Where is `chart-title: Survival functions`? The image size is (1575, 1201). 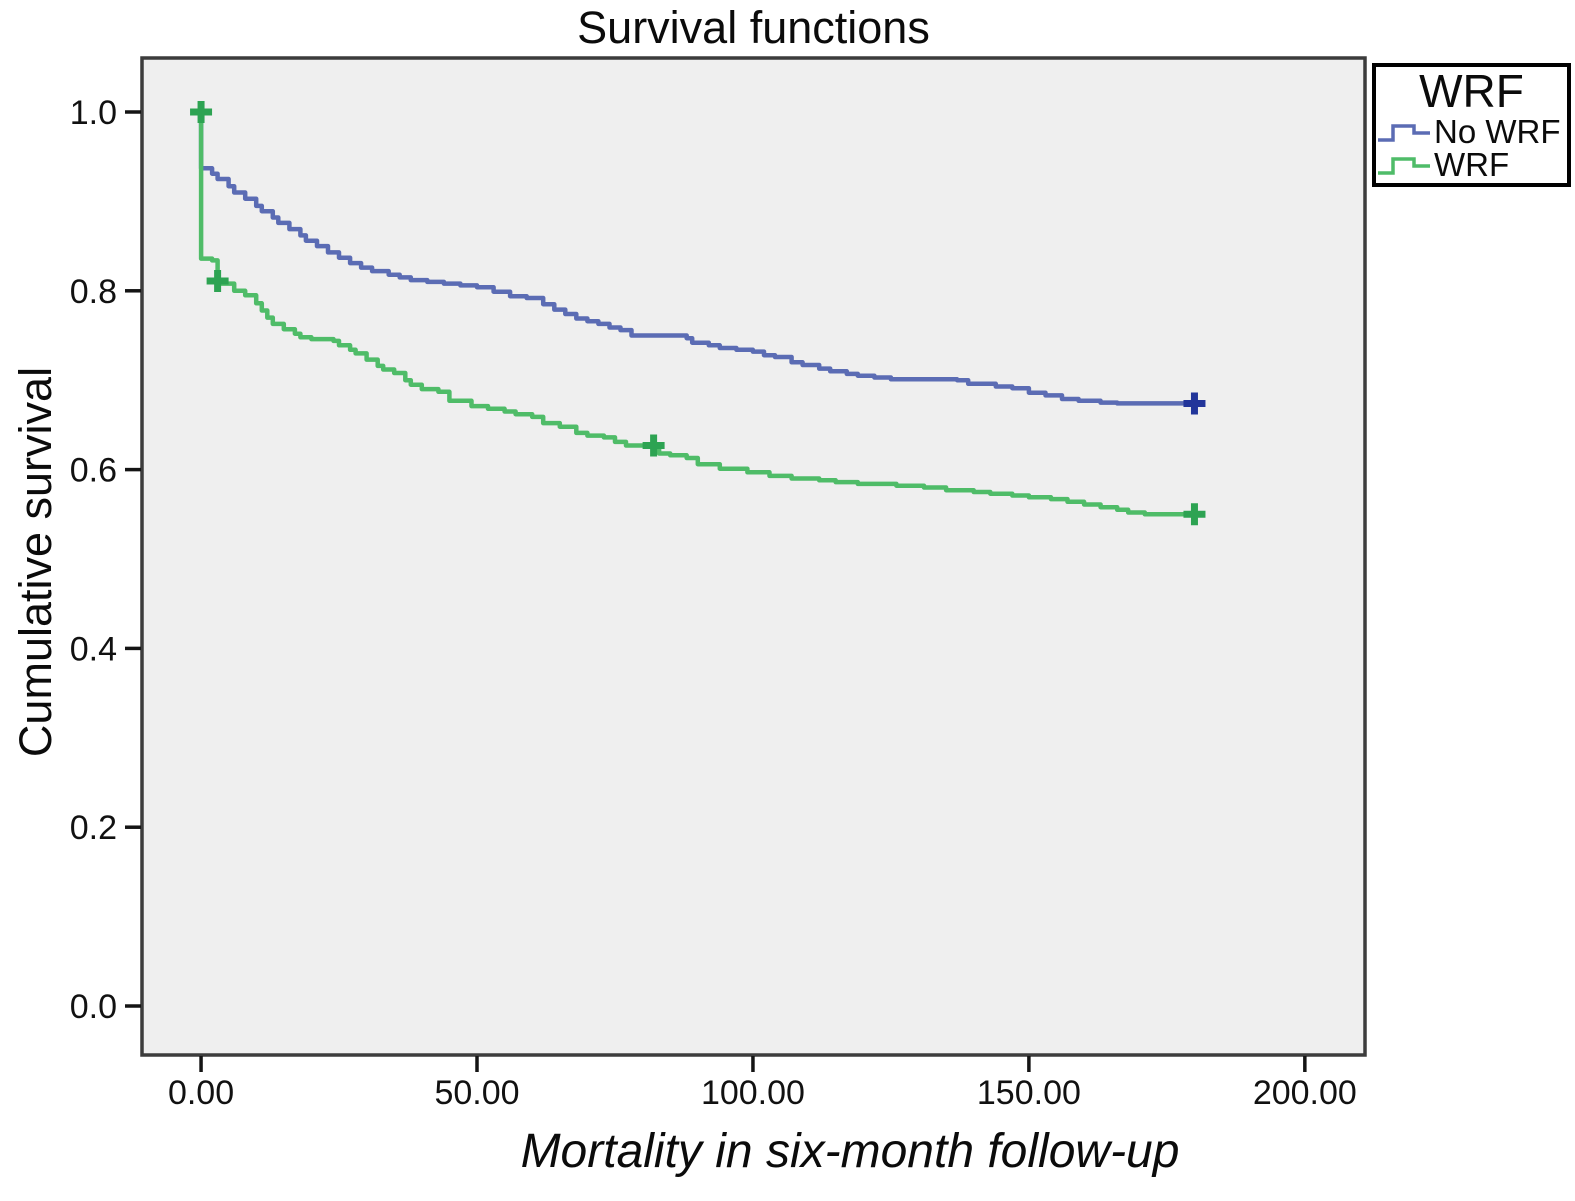 chart-title: Survival functions is located at coordinates (753, 27).